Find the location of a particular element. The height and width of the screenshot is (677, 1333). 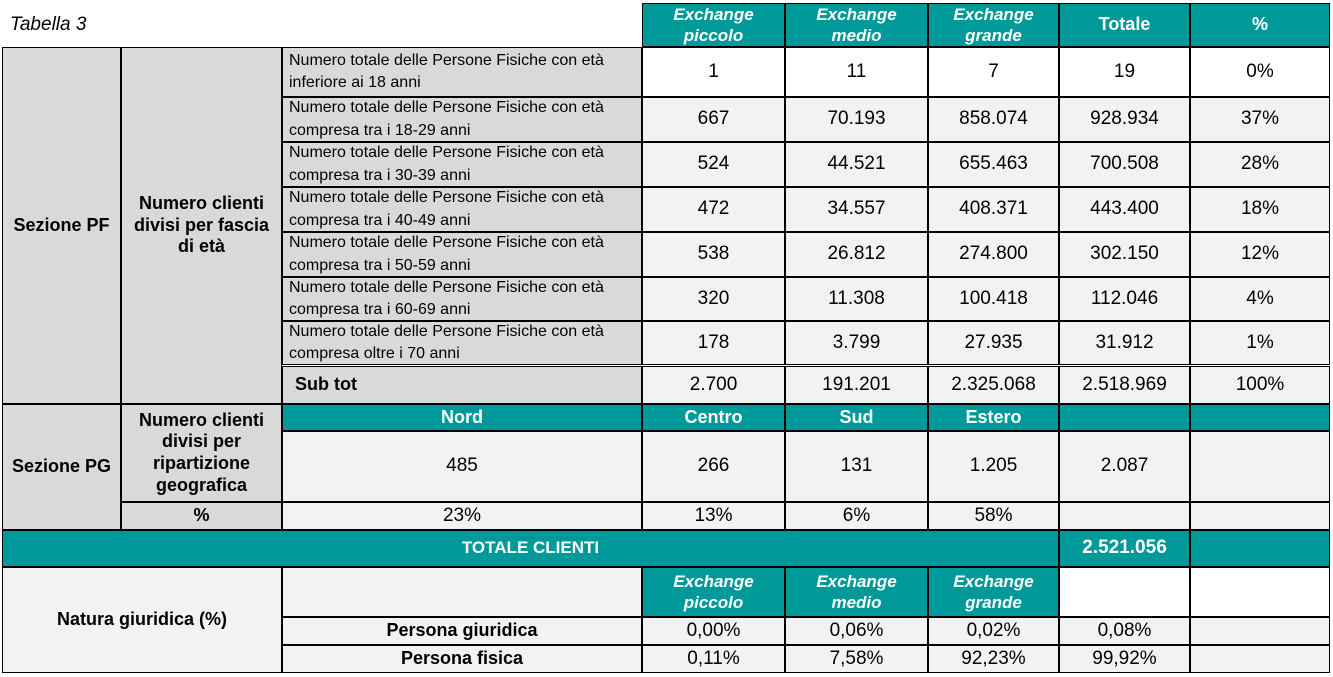

totale-clienti-value: 2.521.056 is located at coordinates (1124, 548).